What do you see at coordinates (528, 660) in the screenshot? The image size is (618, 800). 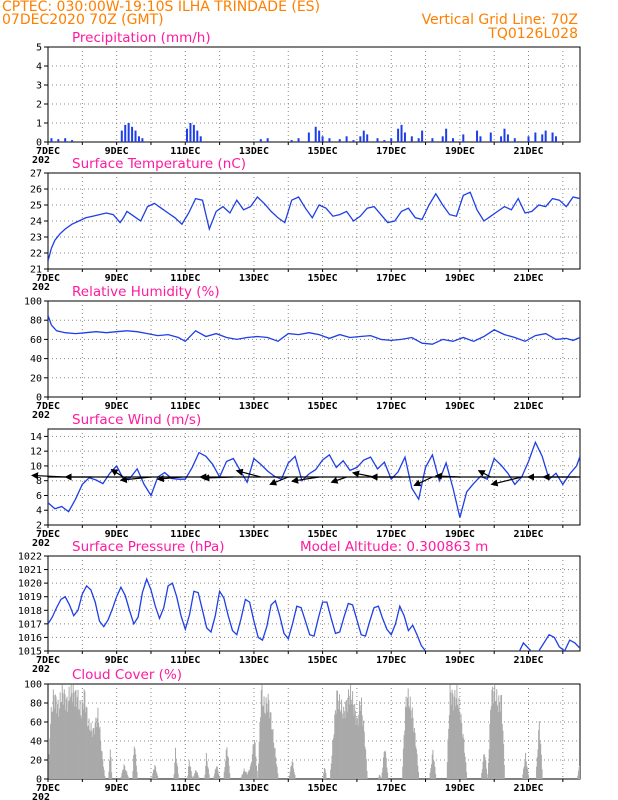 I see `pressure-xtick-label: 21DEC` at bounding box center [528, 660].